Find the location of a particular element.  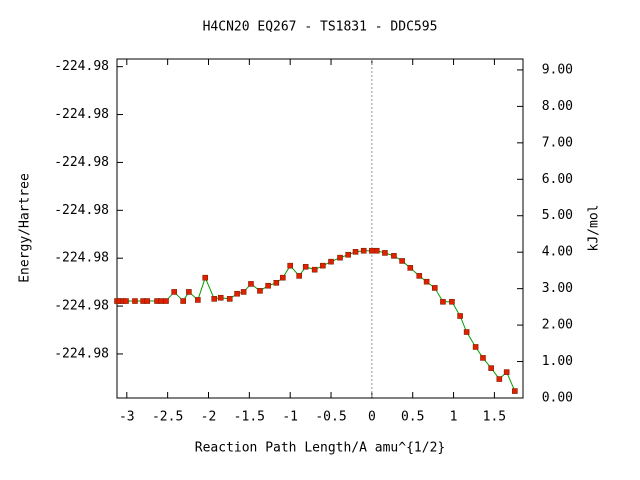

y2-tick-label: 6.00 is located at coordinates (557, 179).